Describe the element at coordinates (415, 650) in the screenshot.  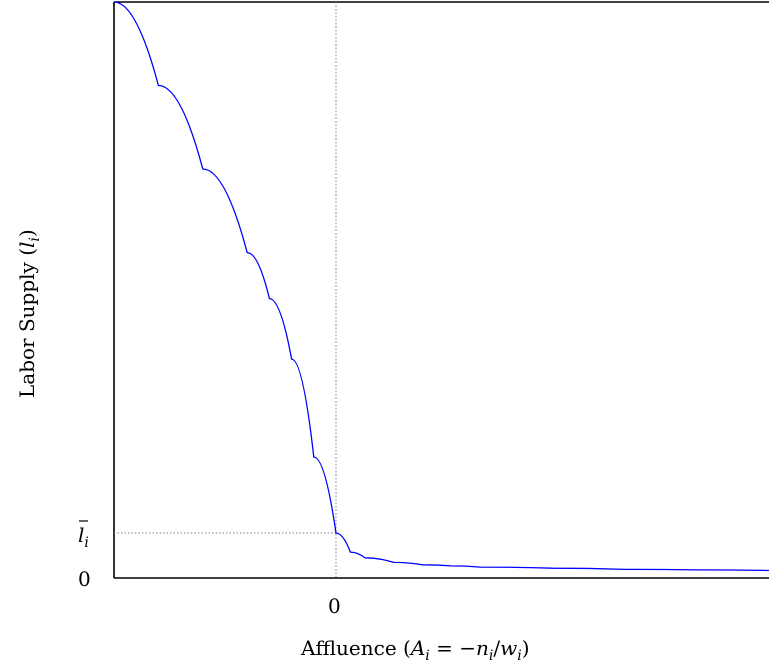
I see `x-axis-label: Affluence (Ai = −ni/wi)` at that location.